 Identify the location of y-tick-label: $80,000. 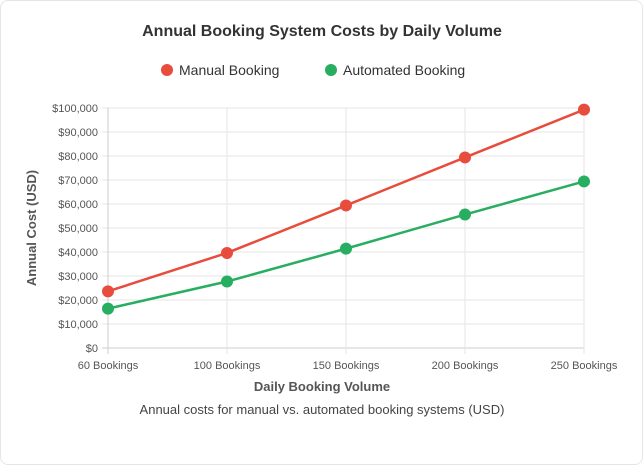
(78, 157).